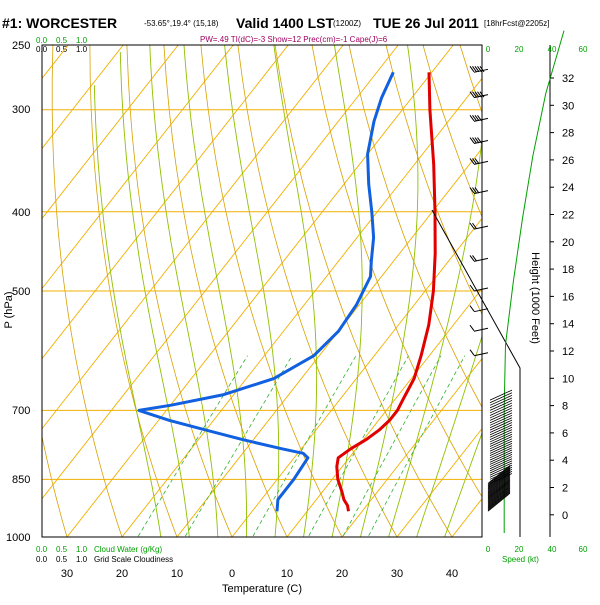 This screenshot has height=605, width=600. What do you see at coordinates (21, 480) in the screenshot?
I see `pressure-tick-850: 850` at bounding box center [21, 480].